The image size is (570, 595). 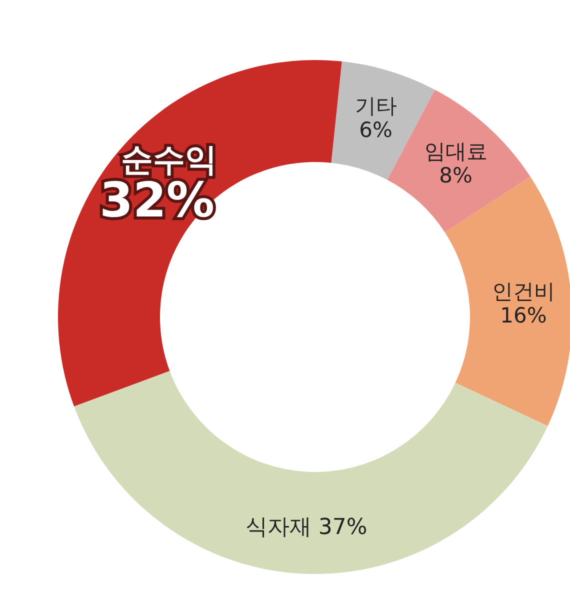 What do you see at coordinates (523, 291) in the screenshot?
I see `slice-label: 인건비` at bounding box center [523, 291].